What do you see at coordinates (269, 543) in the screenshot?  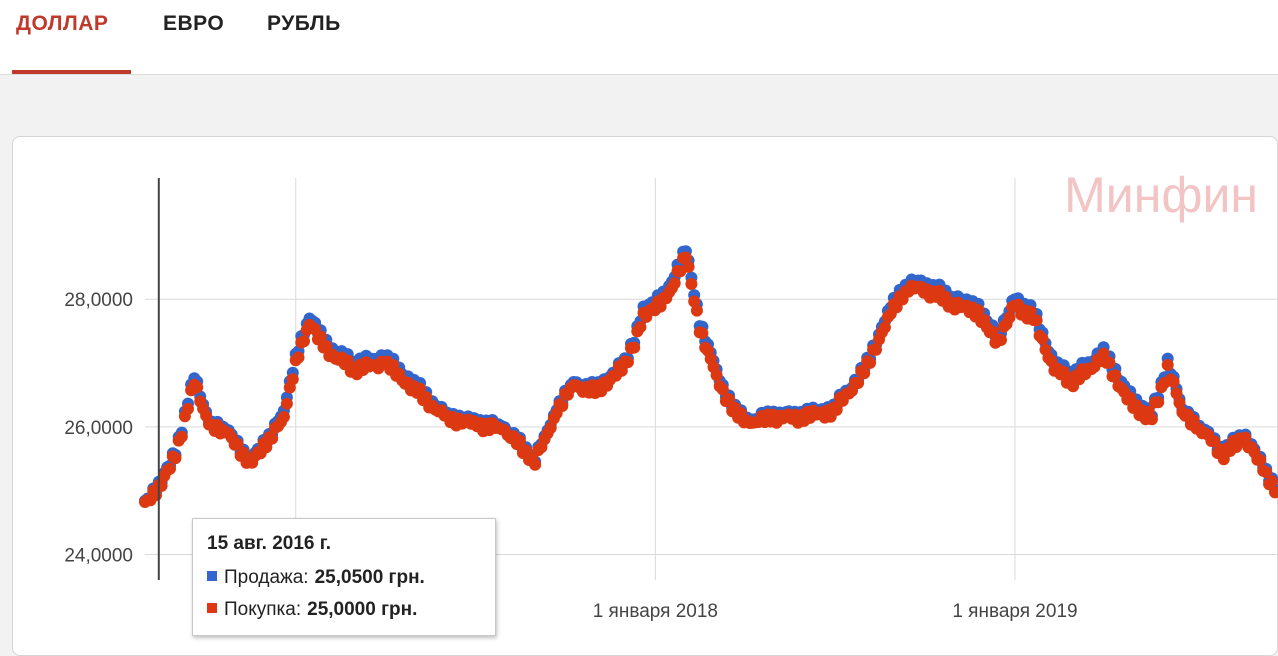 I see `tooltip-date: 15 авг. 2016 г.` at bounding box center [269, 543].